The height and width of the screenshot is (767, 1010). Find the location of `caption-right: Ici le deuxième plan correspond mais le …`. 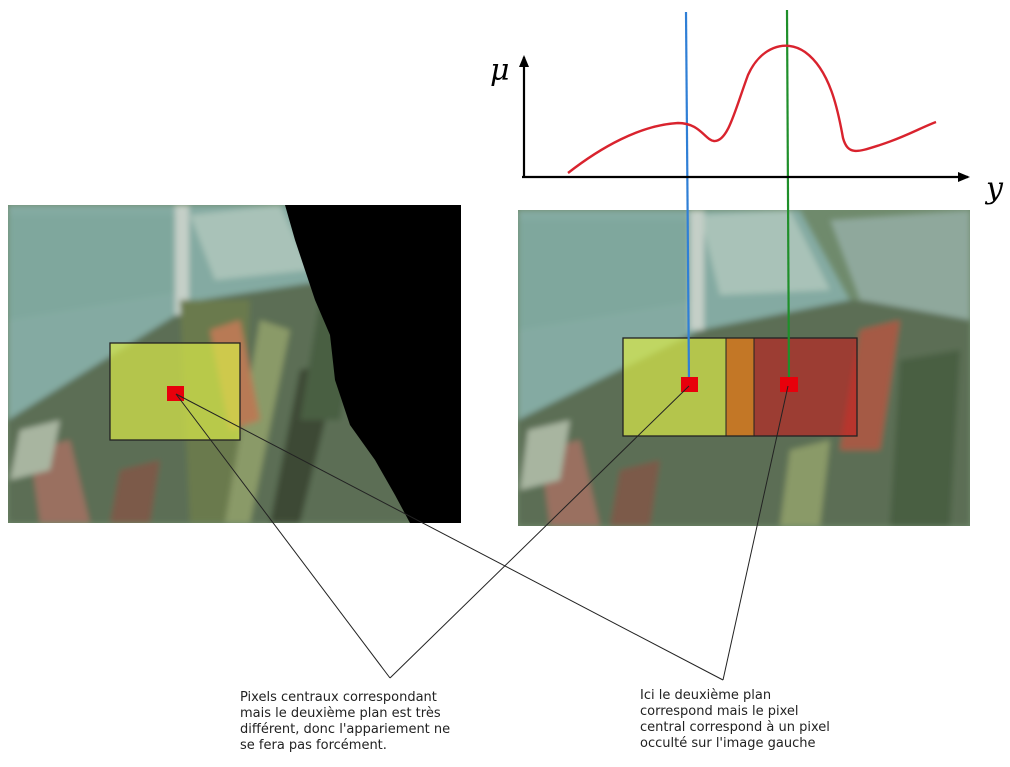

caption-right: Ici le deuxième plan correspond mais le … is located at coordinates (735, 719).